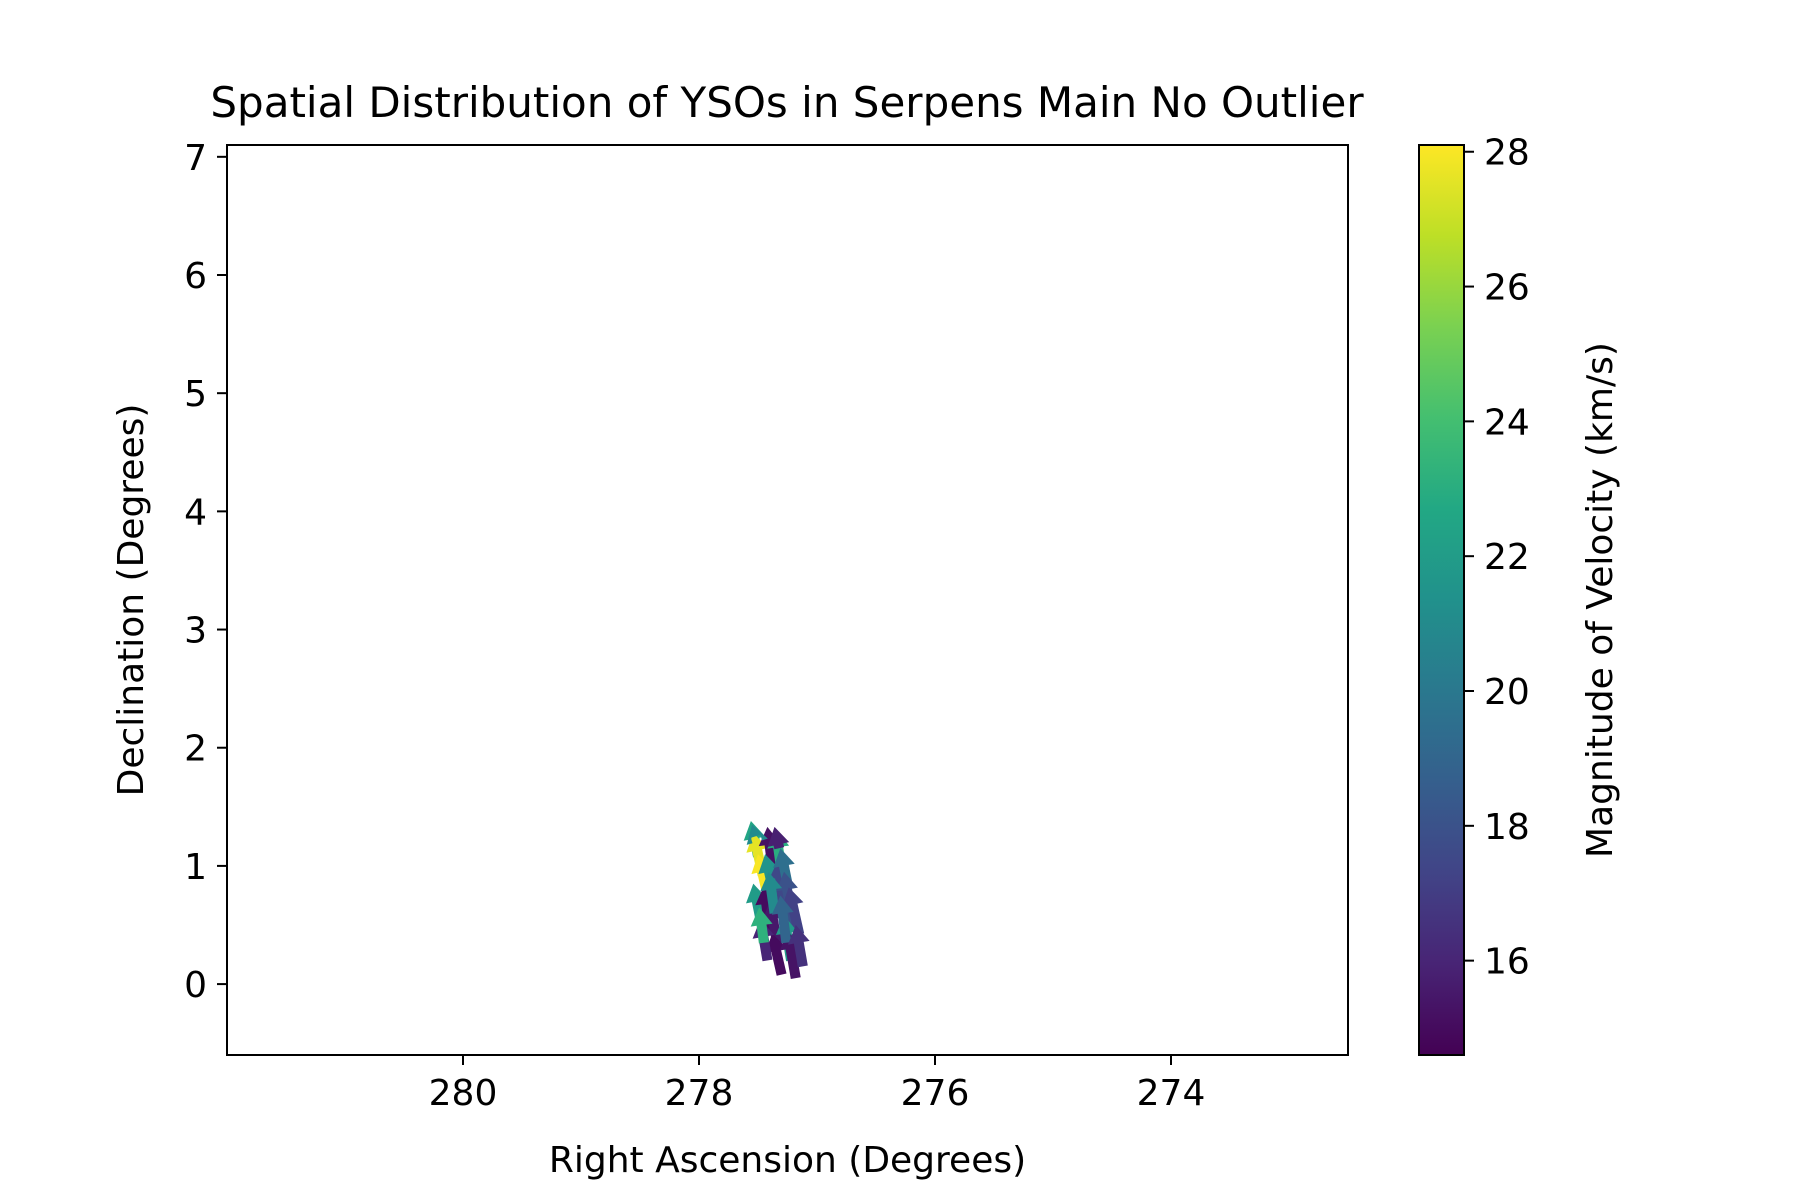 Image resolution: width=1800 pixels, height=1200 pixels. What do you see at coordinates (131, 600) in the screenshot?
I see `y-axis-label: Declination (Degrees)` at bounding box center [131, 600].